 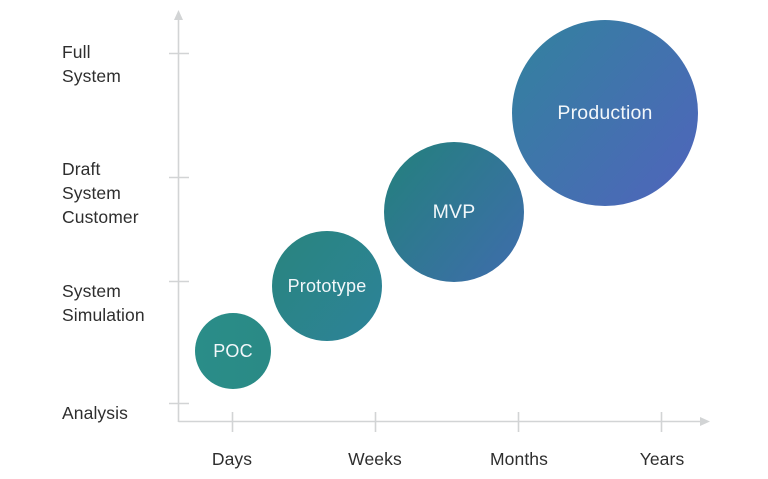 I want to click on y-label-analysis: Analysis, so click(x=95, y=413).